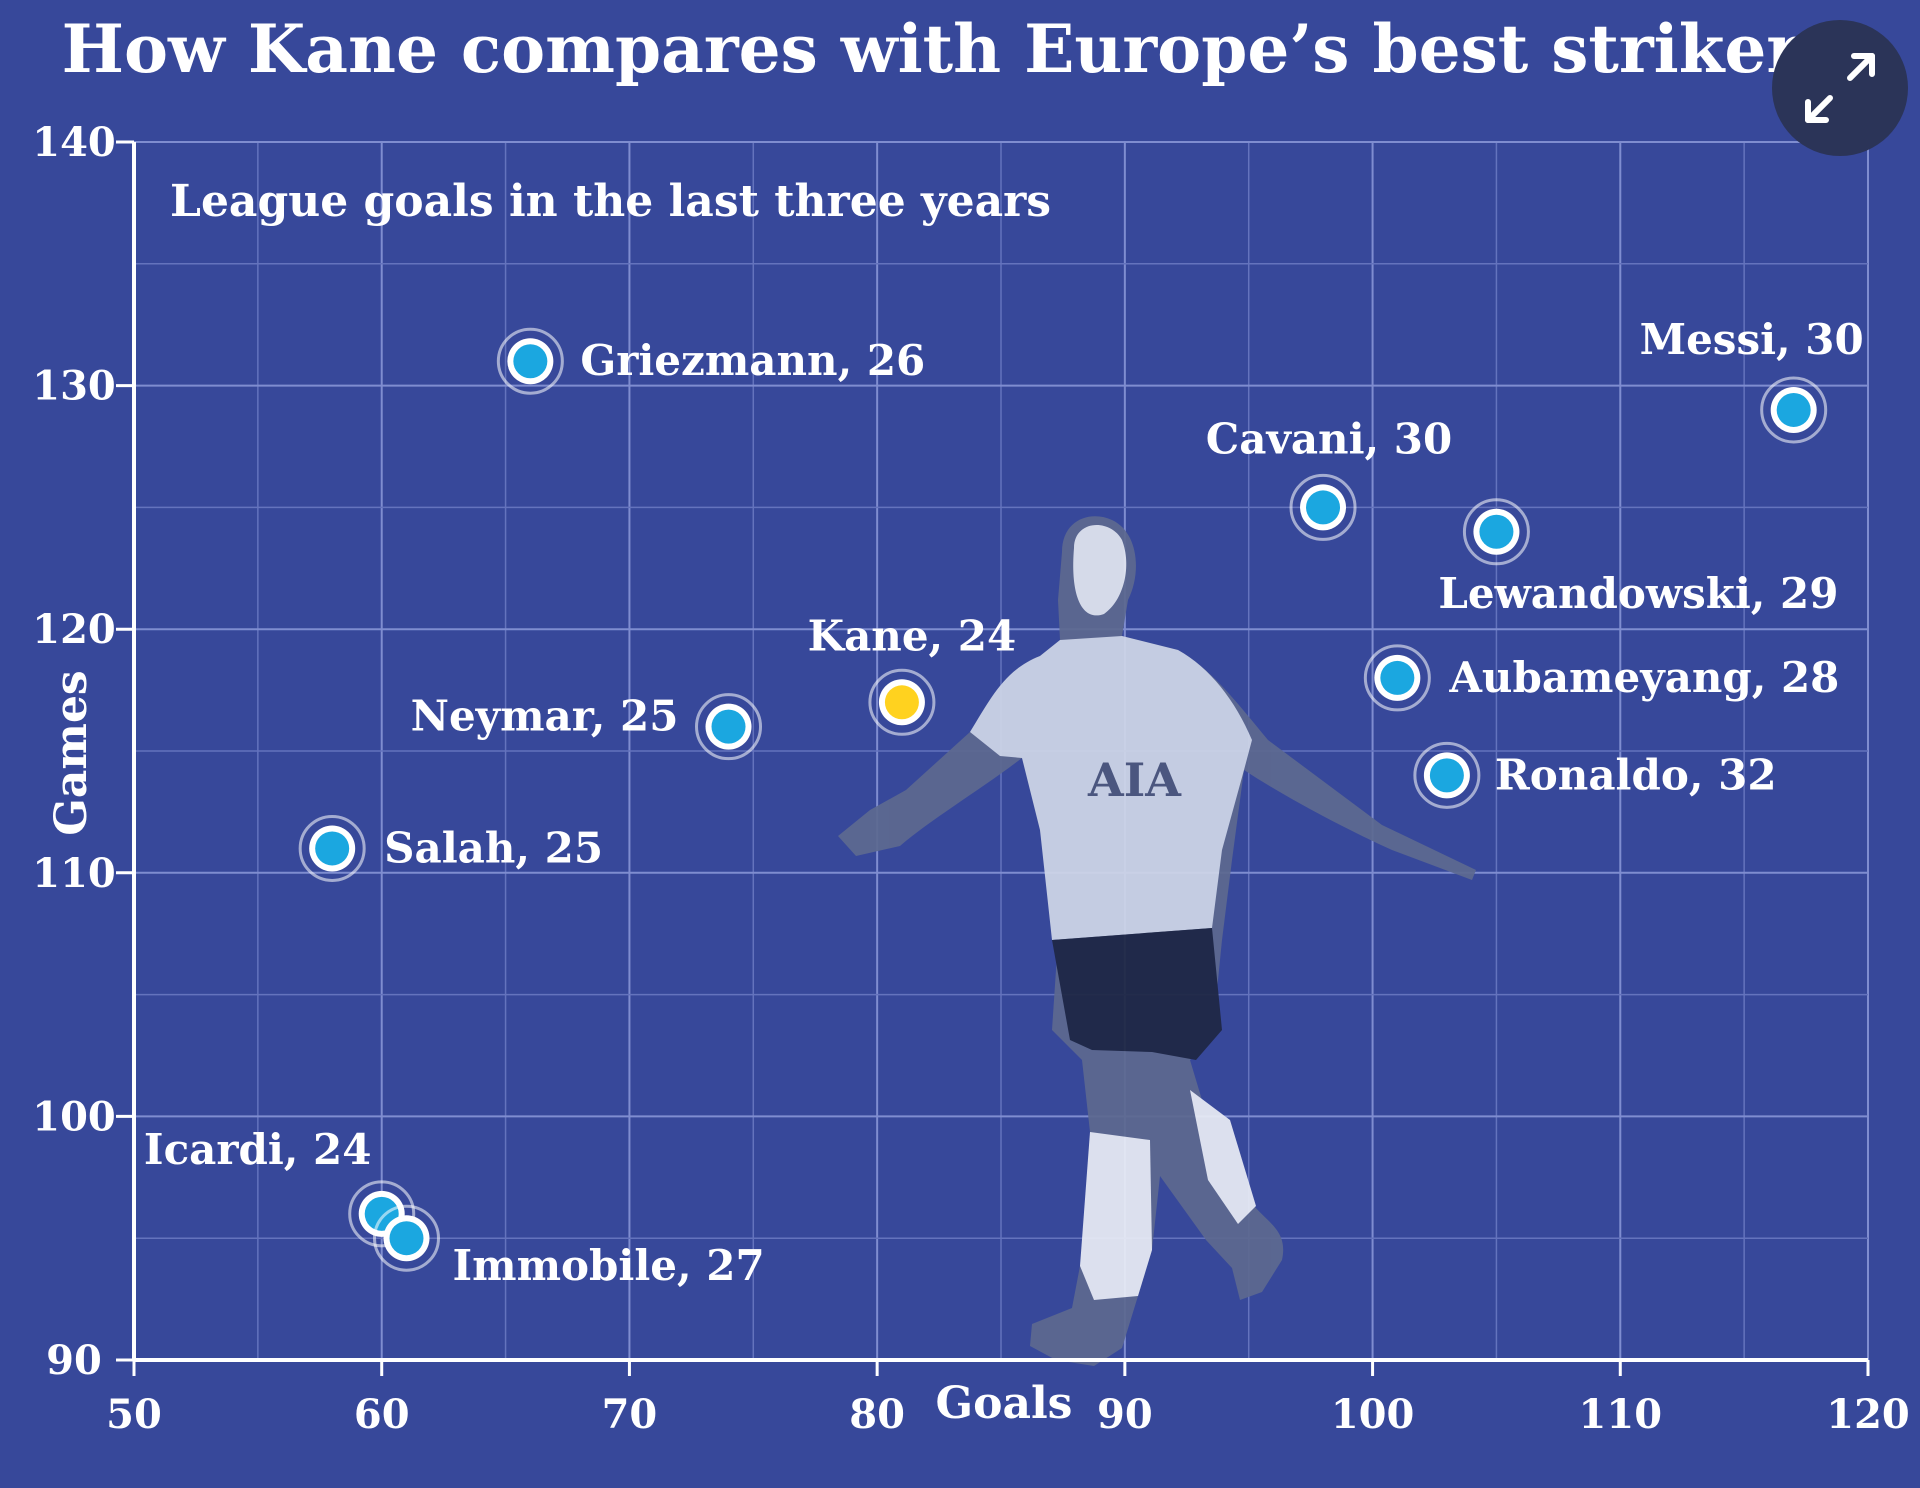  What do you see at coordinates (877, 1414) in the screenshot?
I see `x-tick-label: 80` at bounding box center [877, 1414].